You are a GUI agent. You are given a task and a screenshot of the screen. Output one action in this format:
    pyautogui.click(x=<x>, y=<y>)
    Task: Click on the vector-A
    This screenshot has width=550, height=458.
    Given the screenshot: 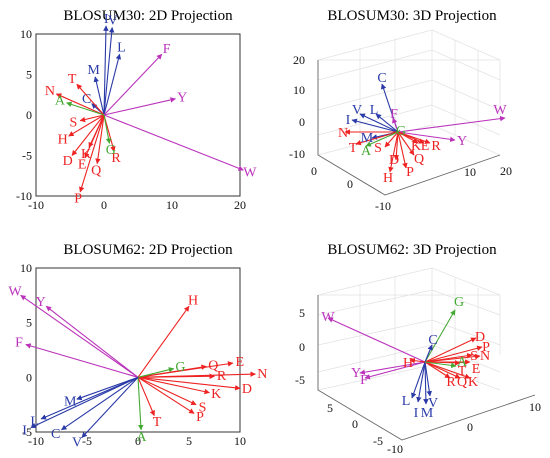 What is the action you would take?
    pyautogui.click(x=140, y=404)
    